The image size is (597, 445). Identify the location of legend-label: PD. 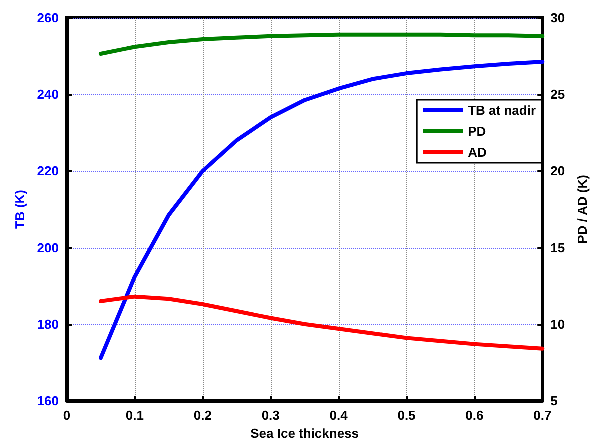
(477, 131).